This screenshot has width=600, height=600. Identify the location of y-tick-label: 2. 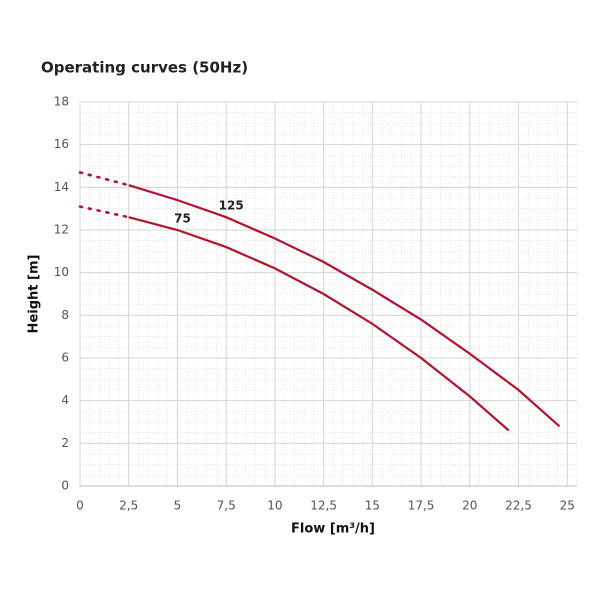
(65, 443).